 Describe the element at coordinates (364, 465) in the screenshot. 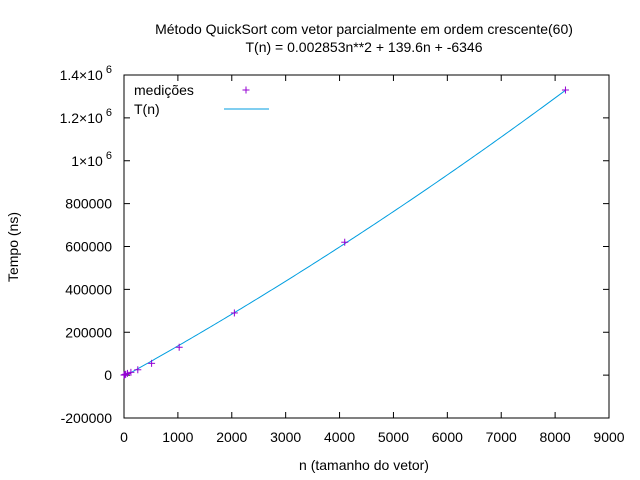

I see `x-axis-label: n (tamanho do vetor)` at that location.